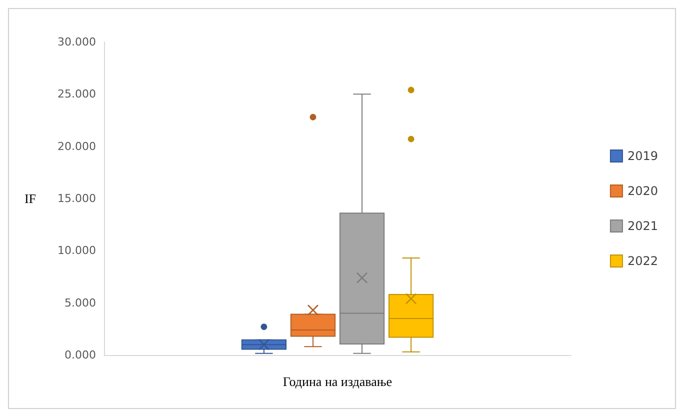 This screenshot has height=417, width=684. Describe the element at coordinates (77, 42) in the screenshot. I see `y-tick-label: 30.000` at that location.